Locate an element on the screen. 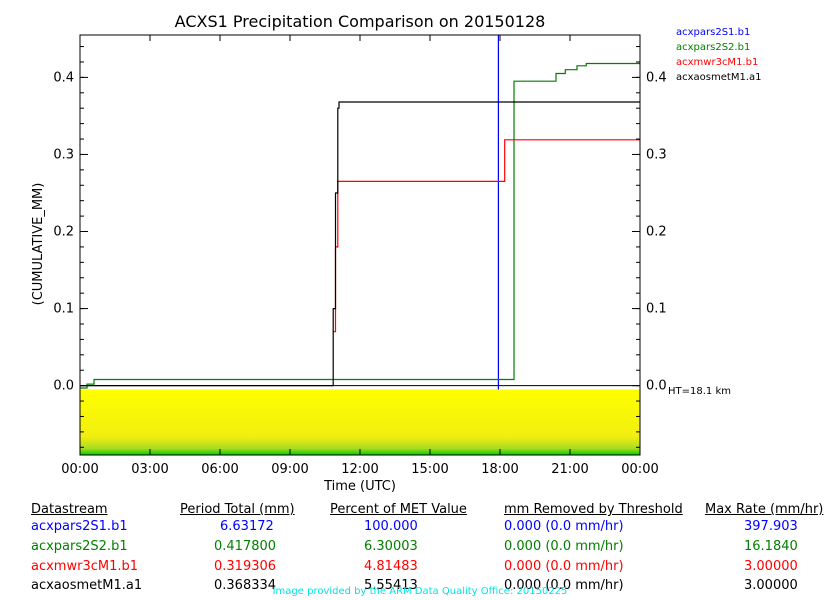  row-percent: 4.81483 is located at coordinates (391, 566).